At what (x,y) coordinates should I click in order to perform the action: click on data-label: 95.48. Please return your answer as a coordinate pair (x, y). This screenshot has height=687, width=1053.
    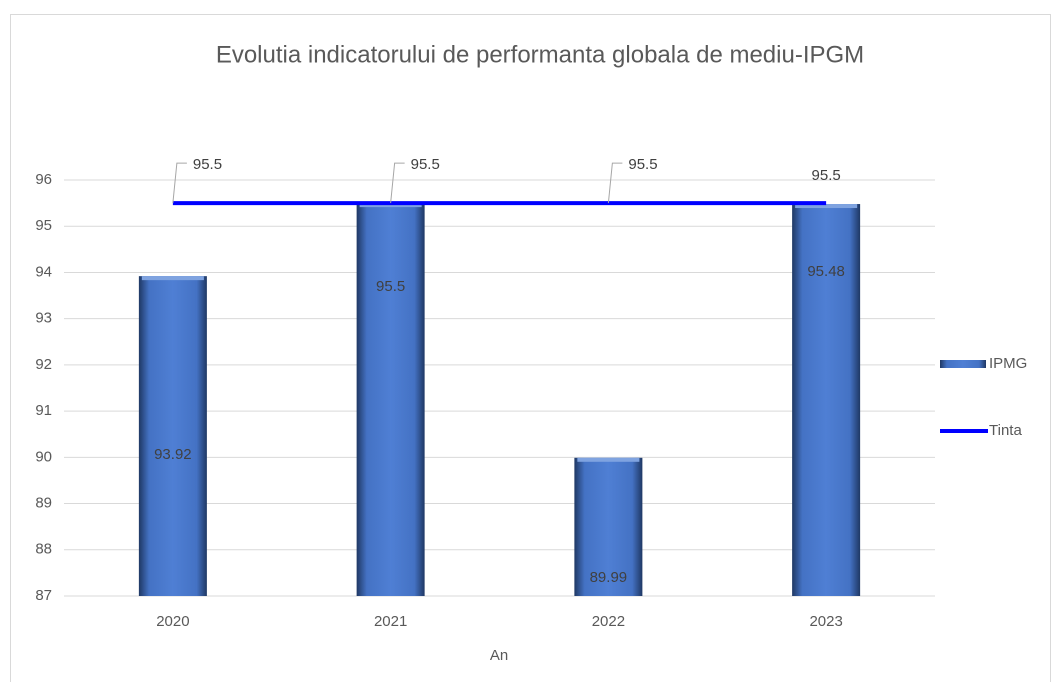
    Looking at the image, I should click on (826, 271).